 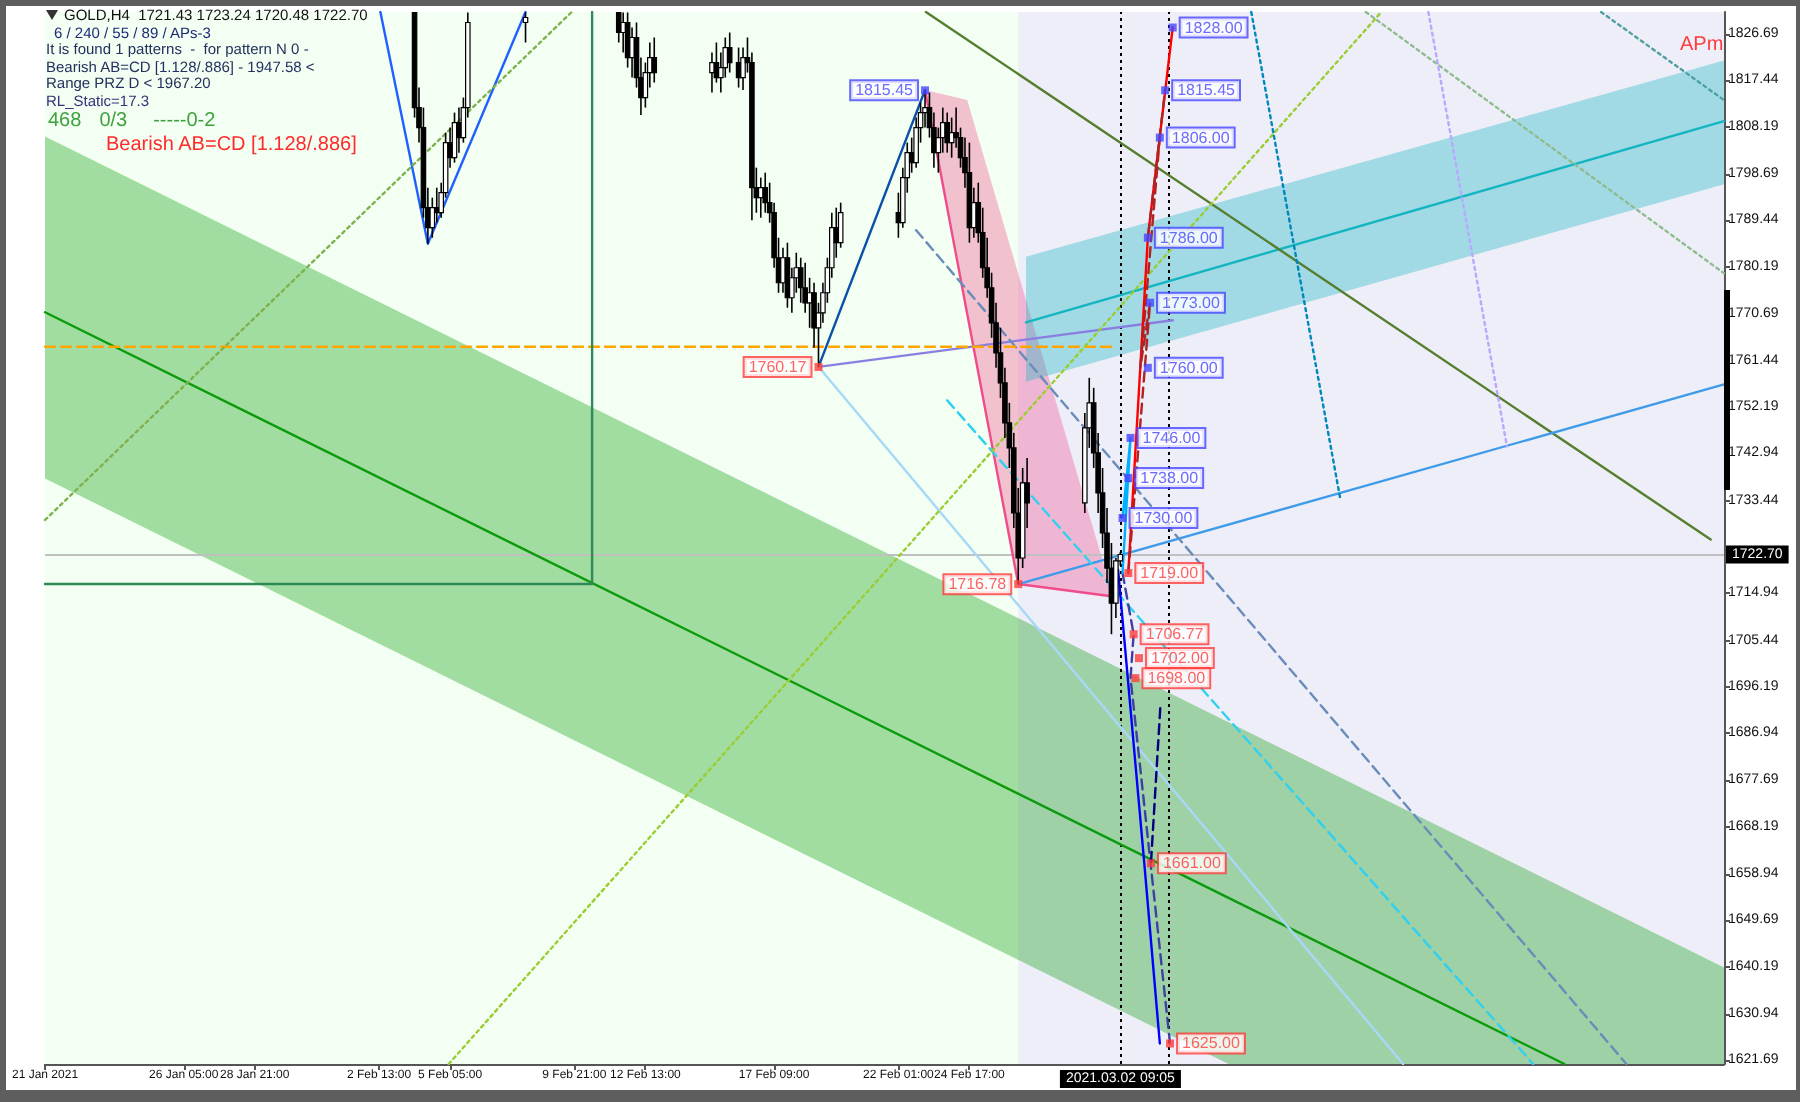 I want to click on data-label: 1702.00, so click(x=1180, y=658).